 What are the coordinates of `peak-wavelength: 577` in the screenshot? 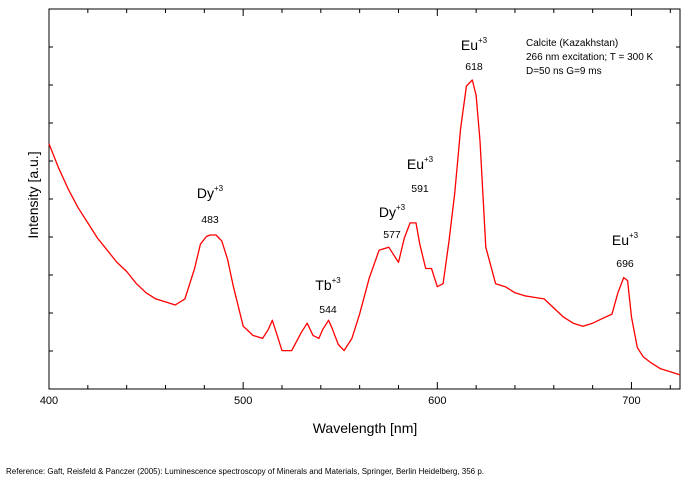 It's located at (392, 235).